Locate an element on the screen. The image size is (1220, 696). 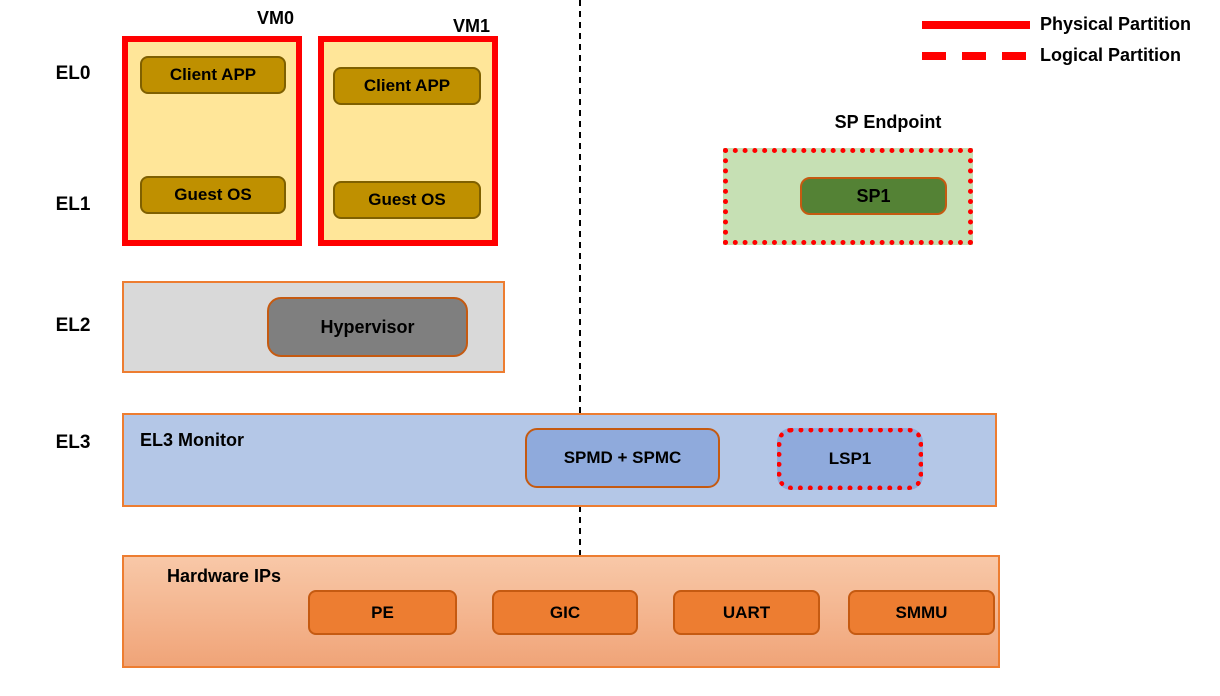
el3-monitor-title: EL3 Monitor is located at coordinates (192, 440).